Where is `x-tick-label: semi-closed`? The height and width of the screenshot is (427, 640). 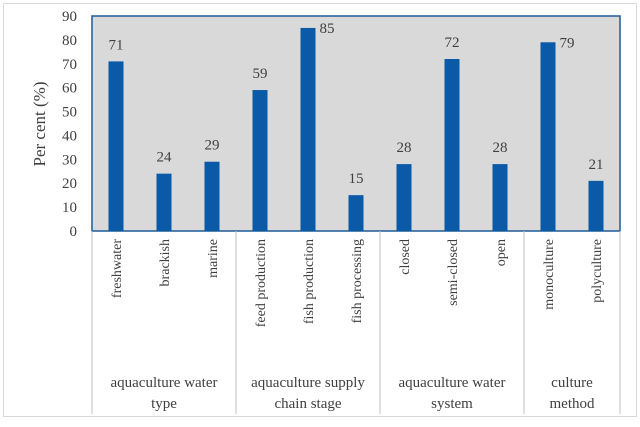 x-tick-label: semi-closed is located at coordinates (453, 272).